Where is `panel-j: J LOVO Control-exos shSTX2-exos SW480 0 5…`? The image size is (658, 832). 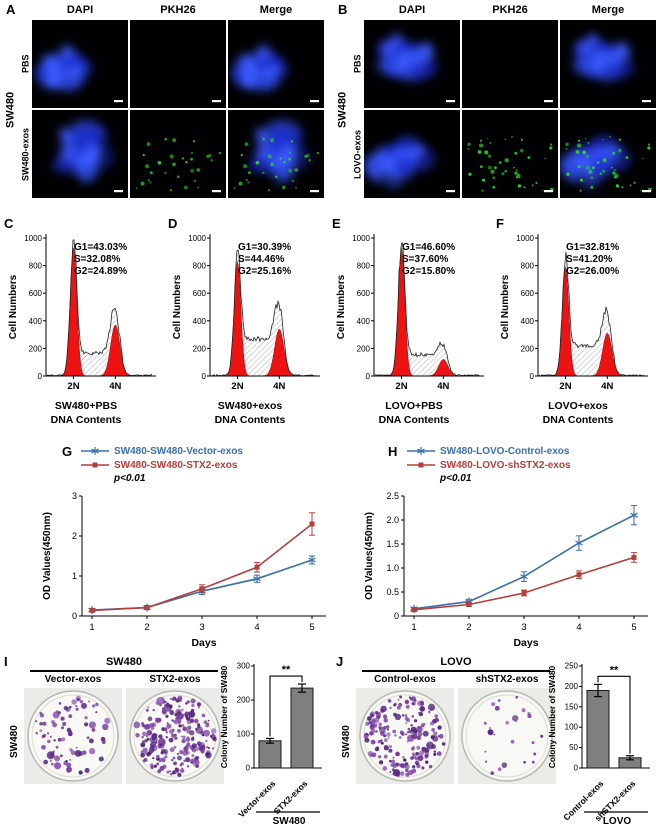 panel-j: J LOVO Control-exos shSTX2-exos SW480 0 5… is located at coordinates (495, 743).